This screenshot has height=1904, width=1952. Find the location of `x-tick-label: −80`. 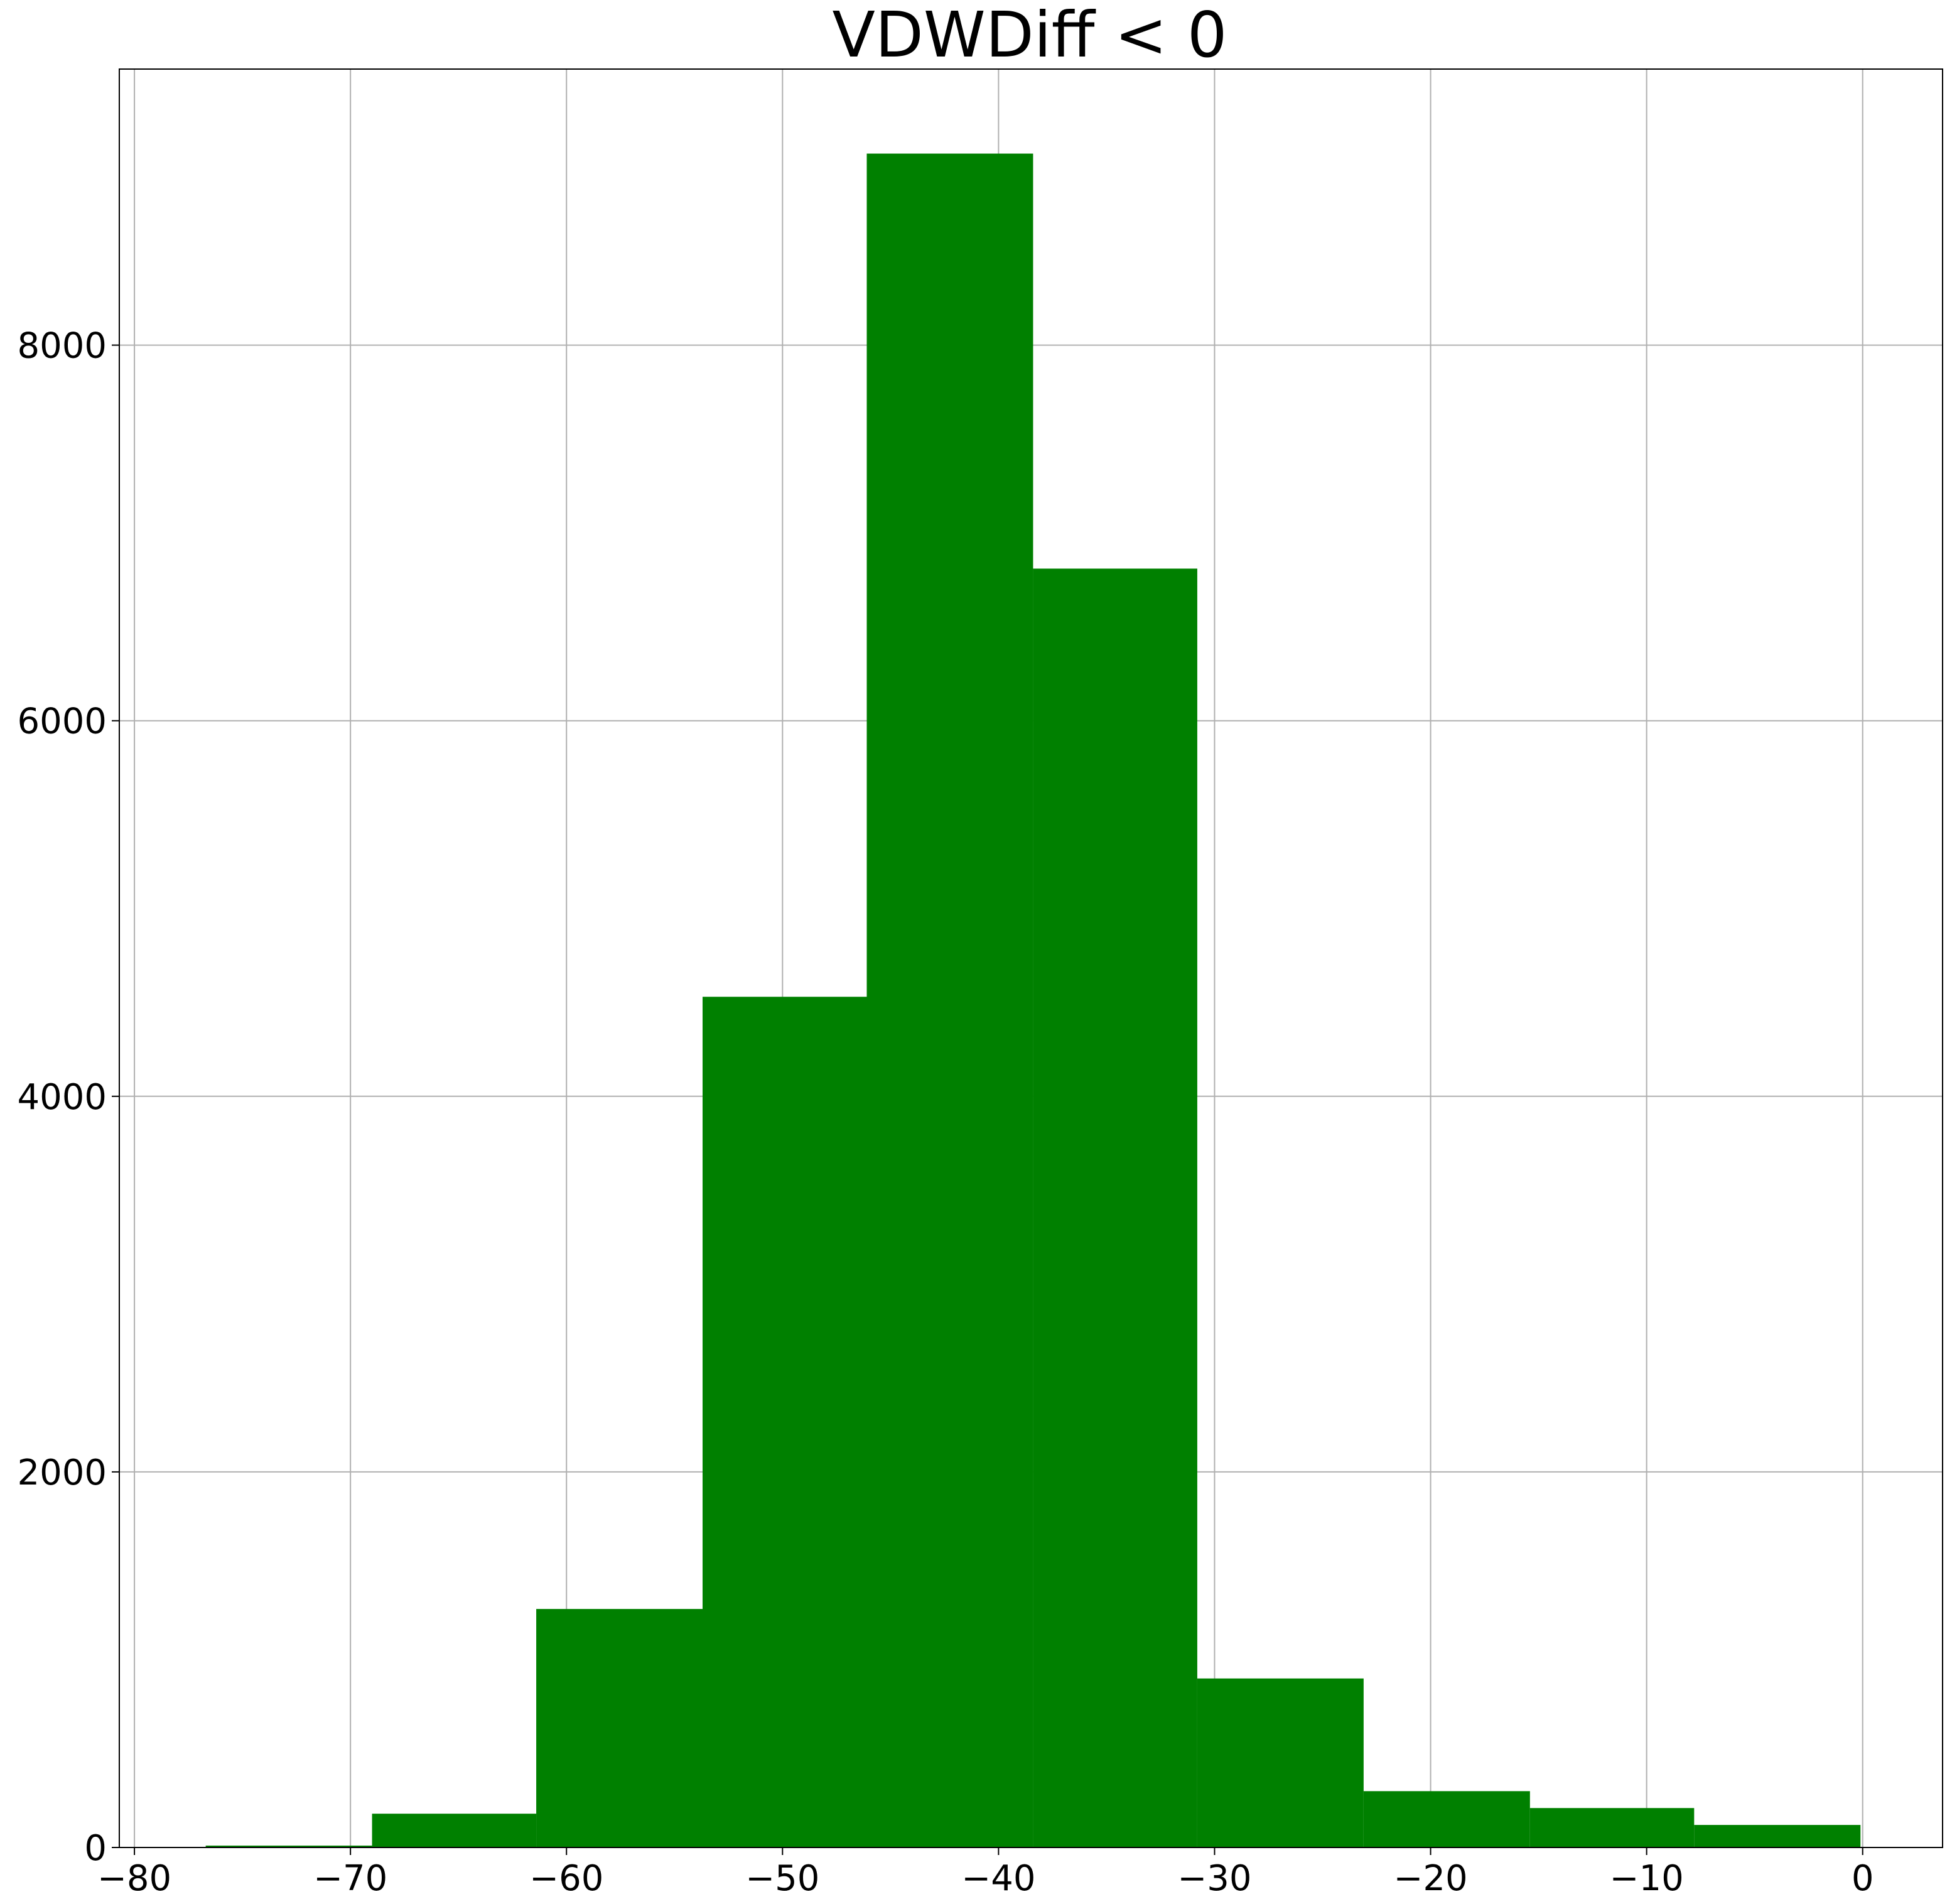

x-tick-label: −80 is located at coordinates (134, 1878).